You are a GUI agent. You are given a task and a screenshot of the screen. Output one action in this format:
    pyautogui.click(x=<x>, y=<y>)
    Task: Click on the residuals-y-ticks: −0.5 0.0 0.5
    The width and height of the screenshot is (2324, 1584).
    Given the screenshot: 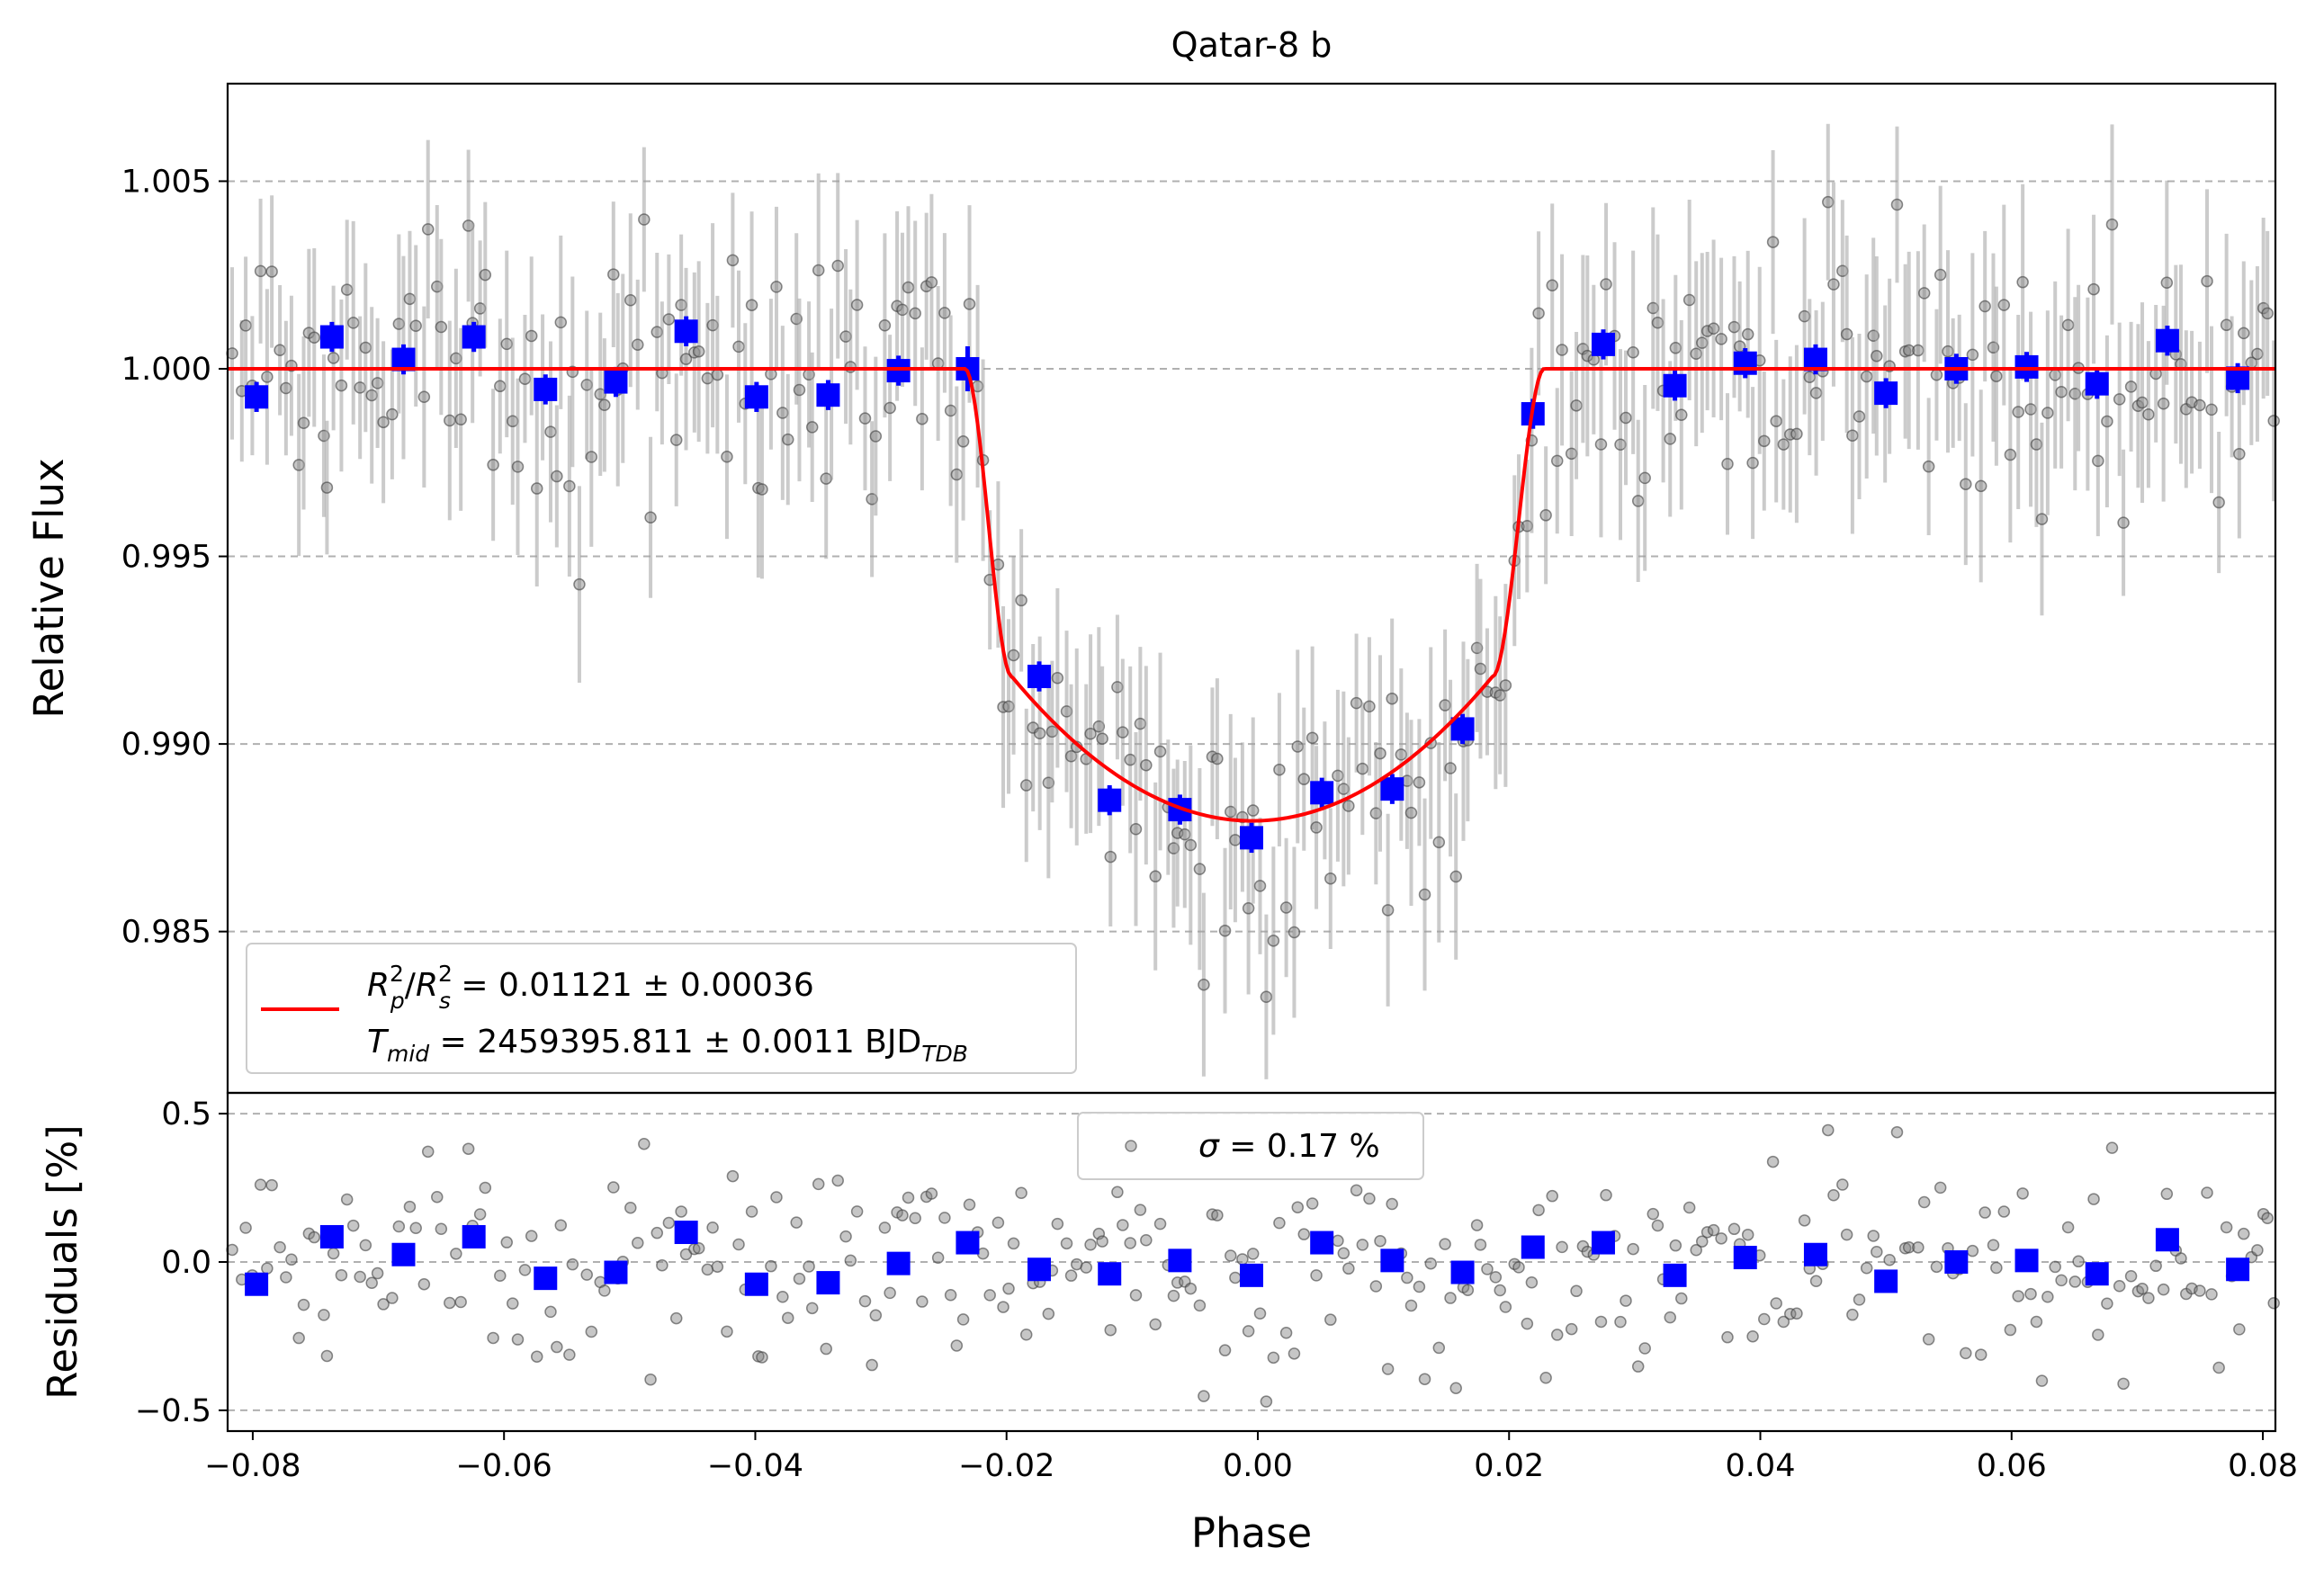 What is the action you would take?
    pyautogui.click(x=182, y=1263)
    